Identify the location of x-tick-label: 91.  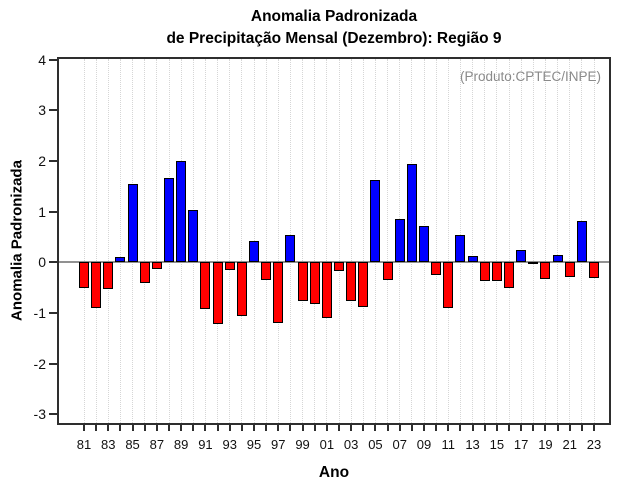
(205, 444).